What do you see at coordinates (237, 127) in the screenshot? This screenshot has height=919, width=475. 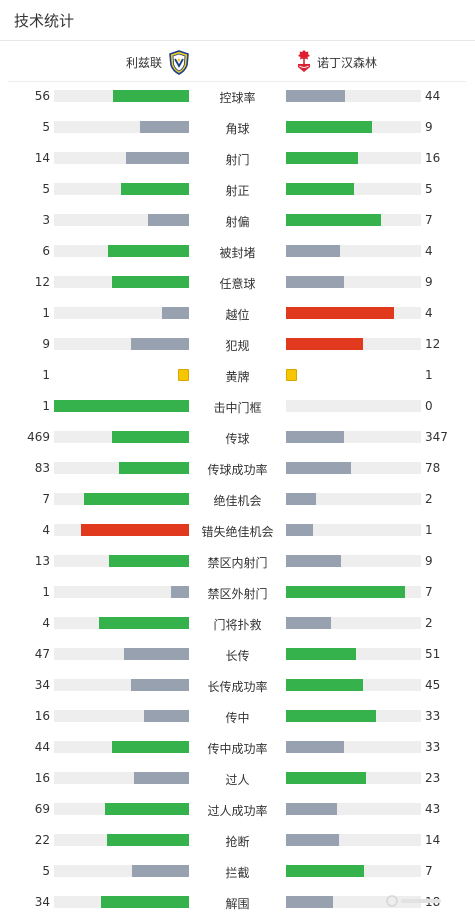 I see `stat-row: 5 角球 9` at bounding box center [237, 127].